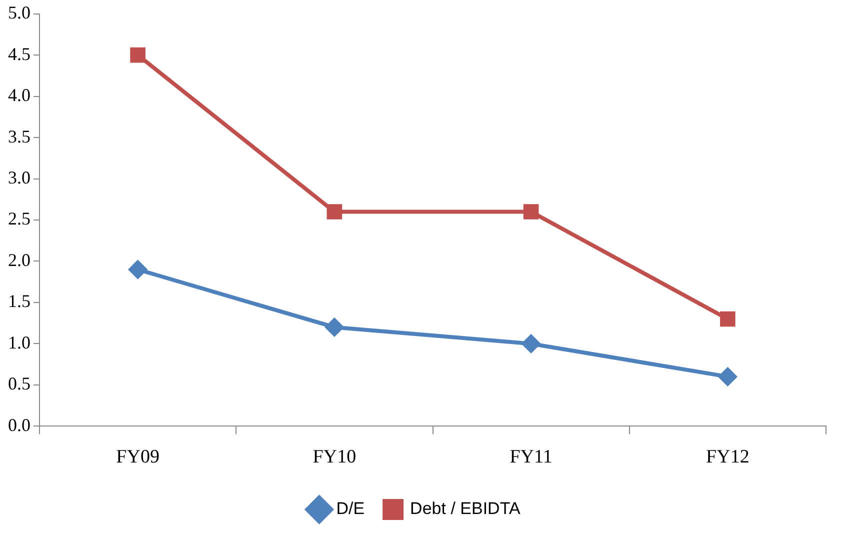  What do you see at coordinates (19, 301) in the screenshot?
I see `y-tick-label: 1.5` at bounding box center [19, 301].